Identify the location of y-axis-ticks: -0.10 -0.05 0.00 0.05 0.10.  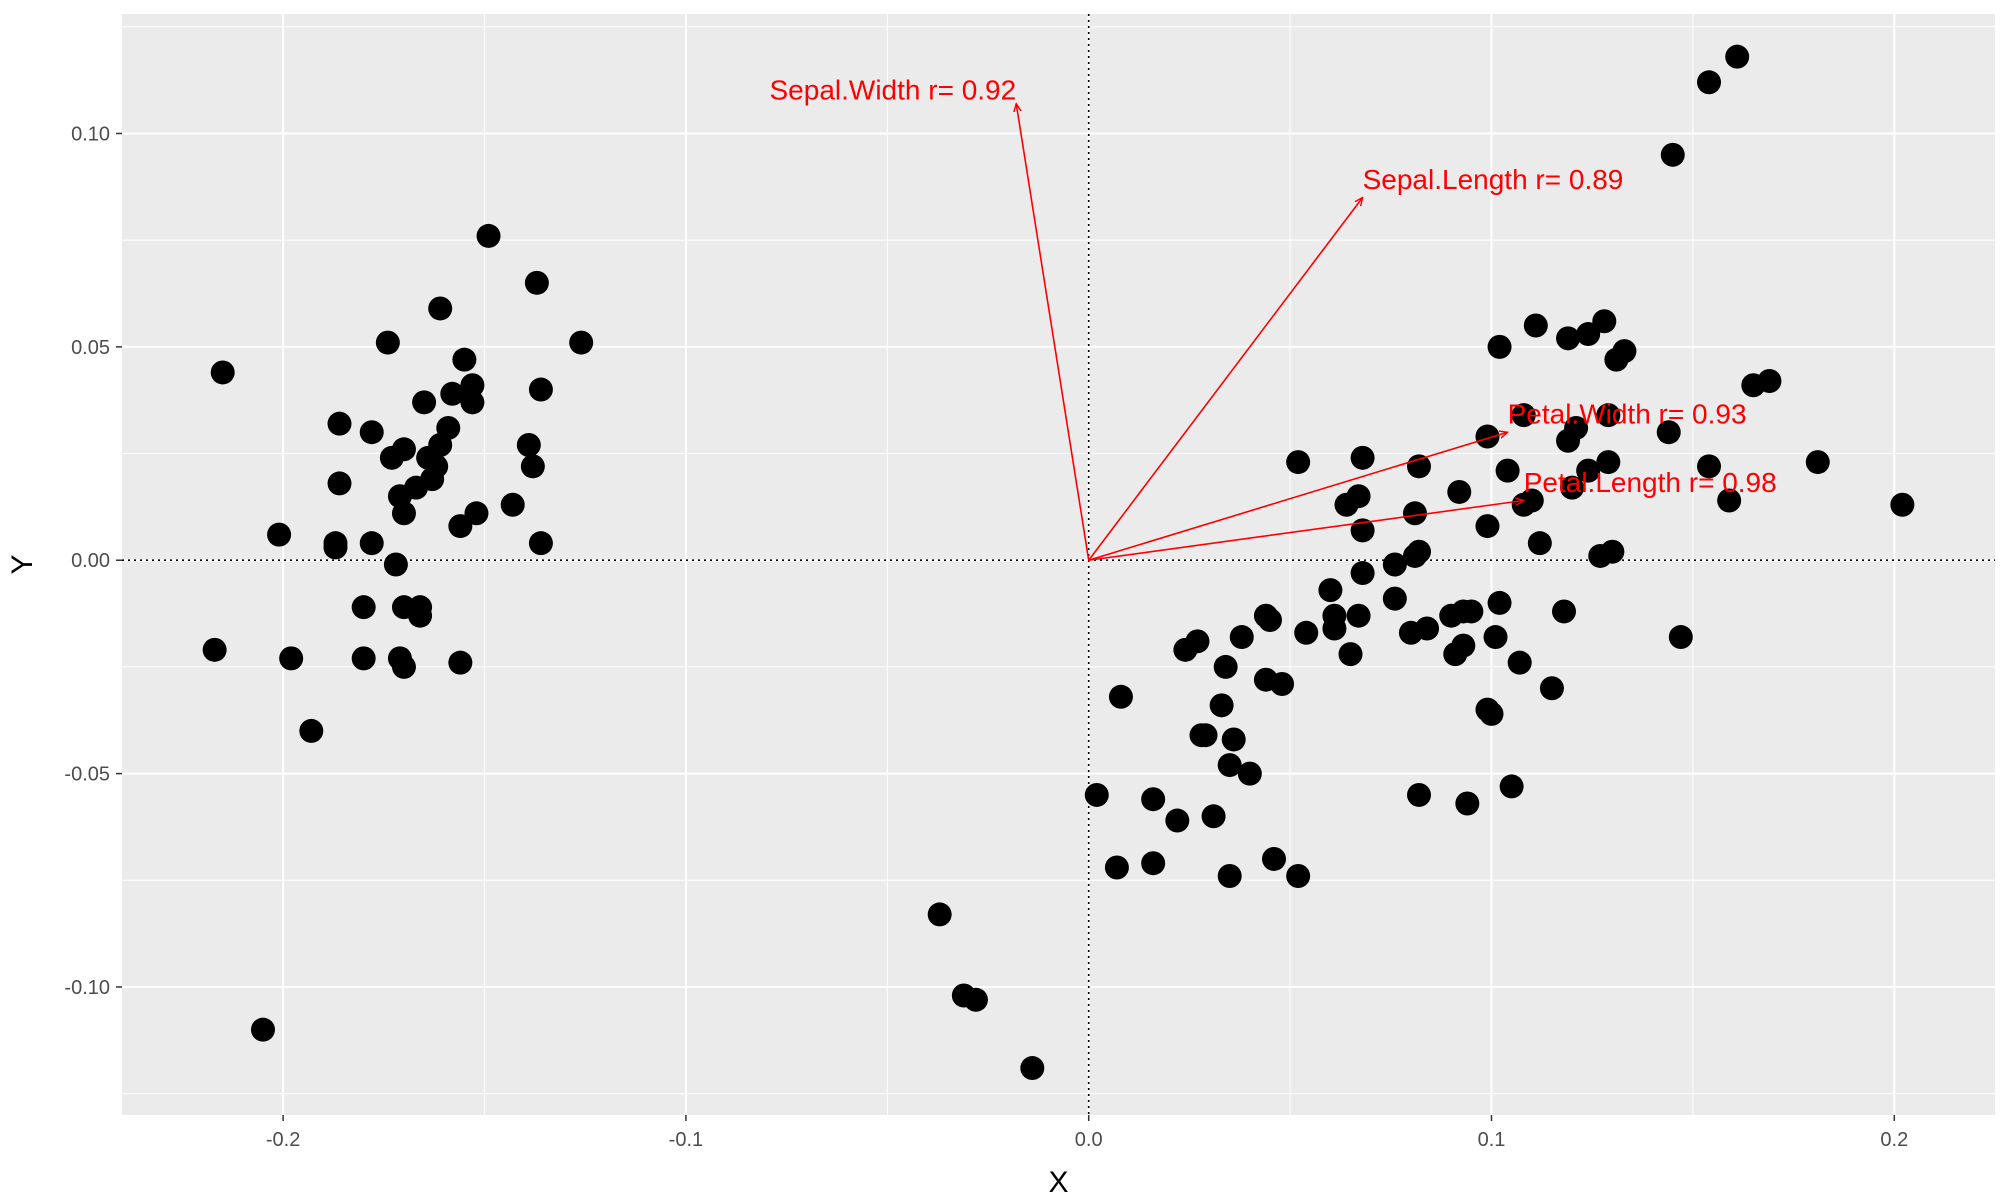
(93, 561).